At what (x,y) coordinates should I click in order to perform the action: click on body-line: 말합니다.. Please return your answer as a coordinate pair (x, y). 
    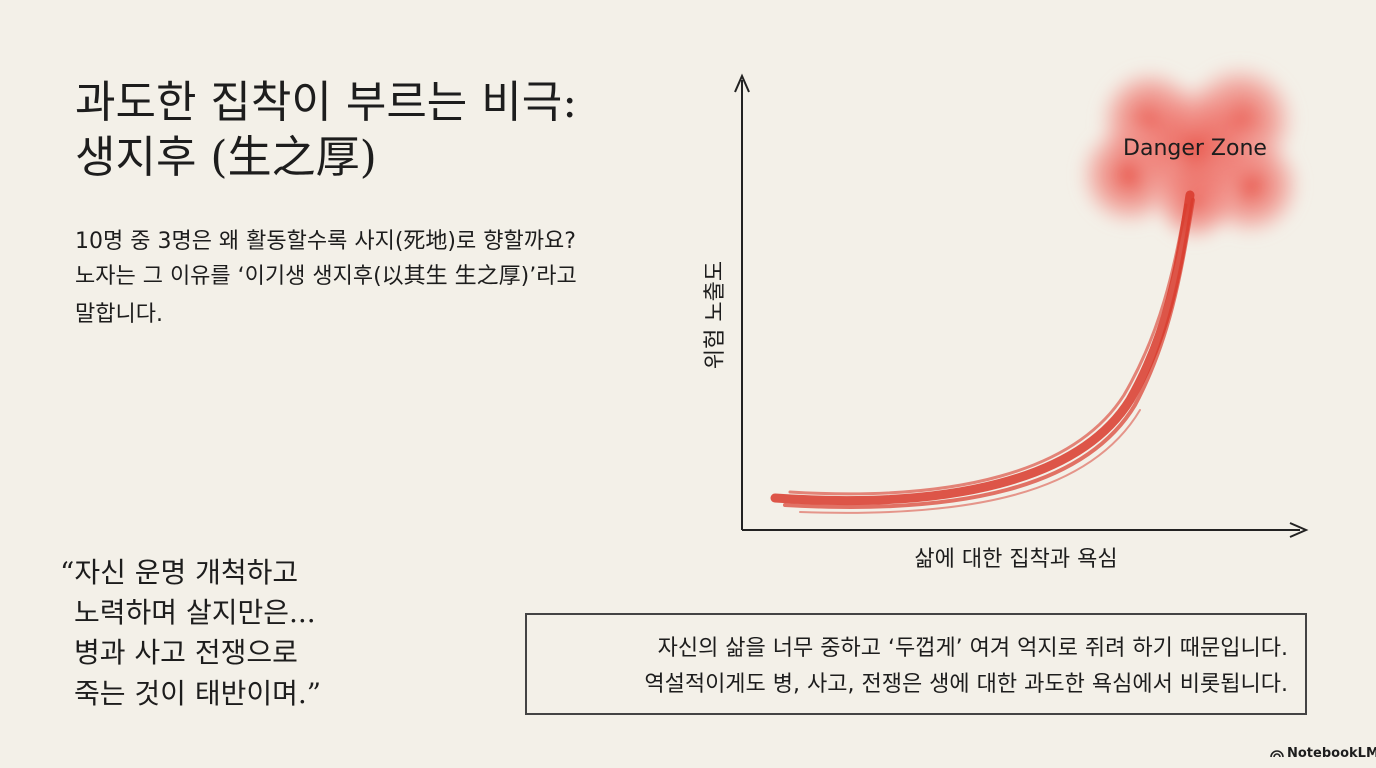
    Looking at the image, I should click on (119, 314).